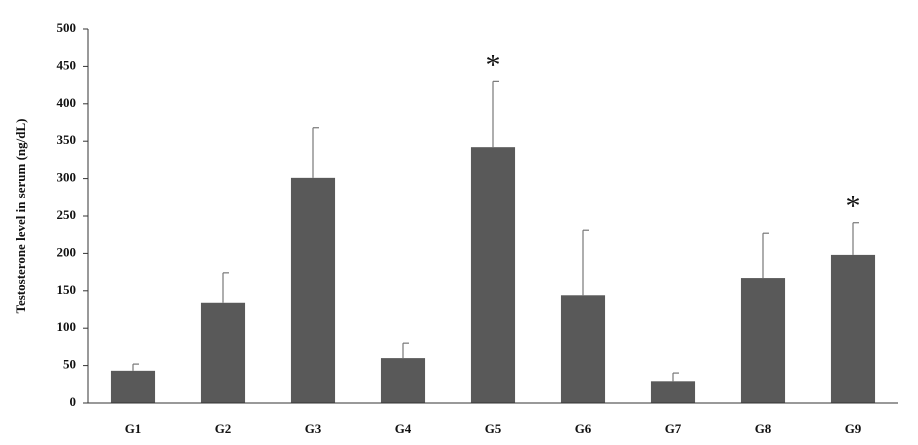 This screenshot has height=445, width=918. What do you see at coordinates (313, 428) in the screenshot?
I see `x-tick-label: G3` at bounding box center [313, 428].